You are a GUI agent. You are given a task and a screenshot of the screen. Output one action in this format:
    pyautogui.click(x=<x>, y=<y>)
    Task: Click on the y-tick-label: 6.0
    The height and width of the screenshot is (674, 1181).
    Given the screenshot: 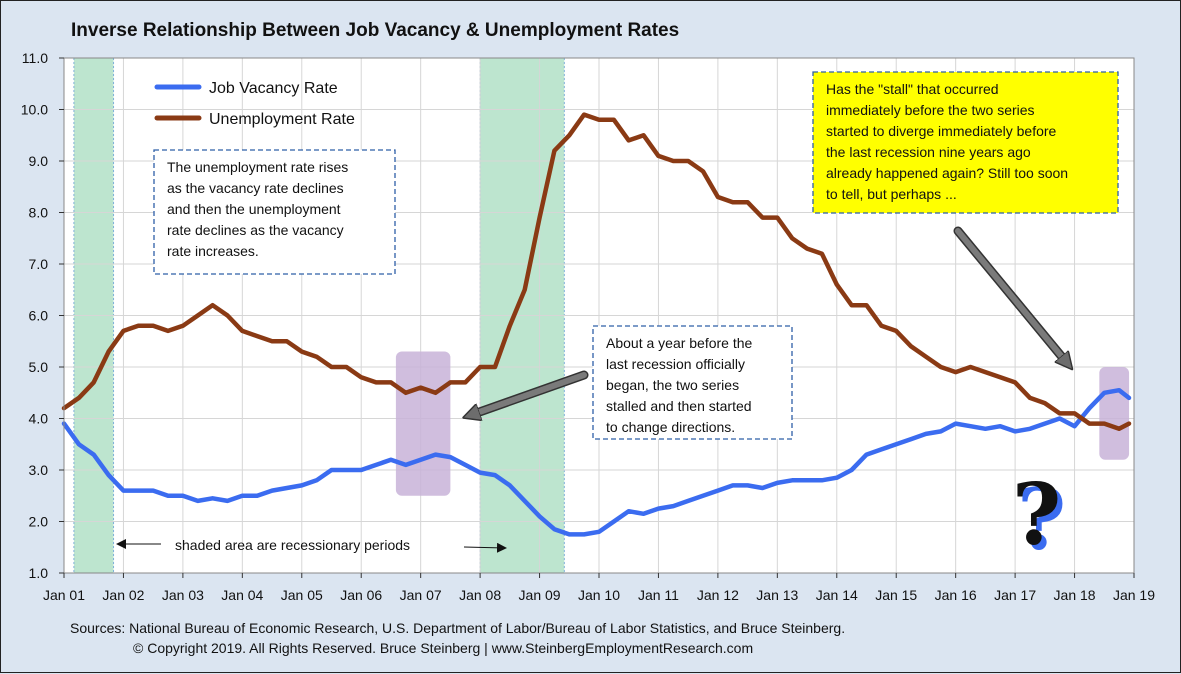 What is the action you would take?
    pyautogui.click(x=39, y=316)
    